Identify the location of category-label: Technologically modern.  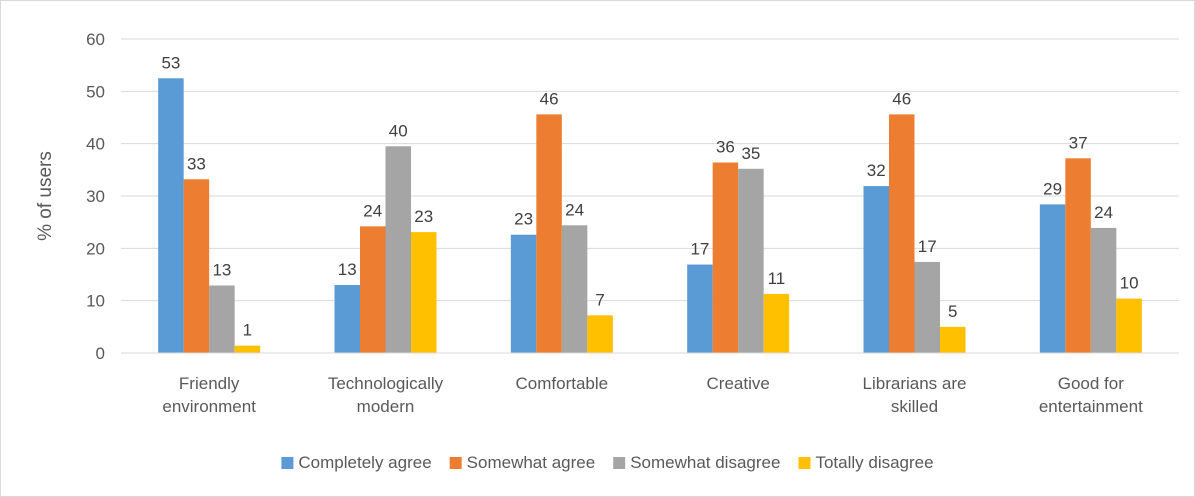
(386, 395).